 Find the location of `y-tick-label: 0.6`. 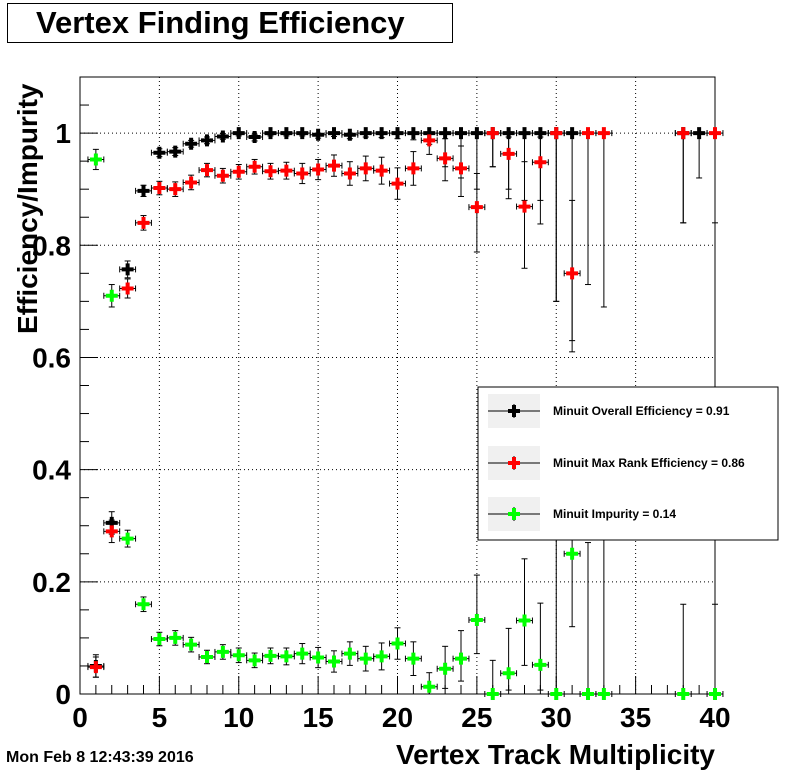

y-tick-label: 0.6 is located at coordinates (51, 357).